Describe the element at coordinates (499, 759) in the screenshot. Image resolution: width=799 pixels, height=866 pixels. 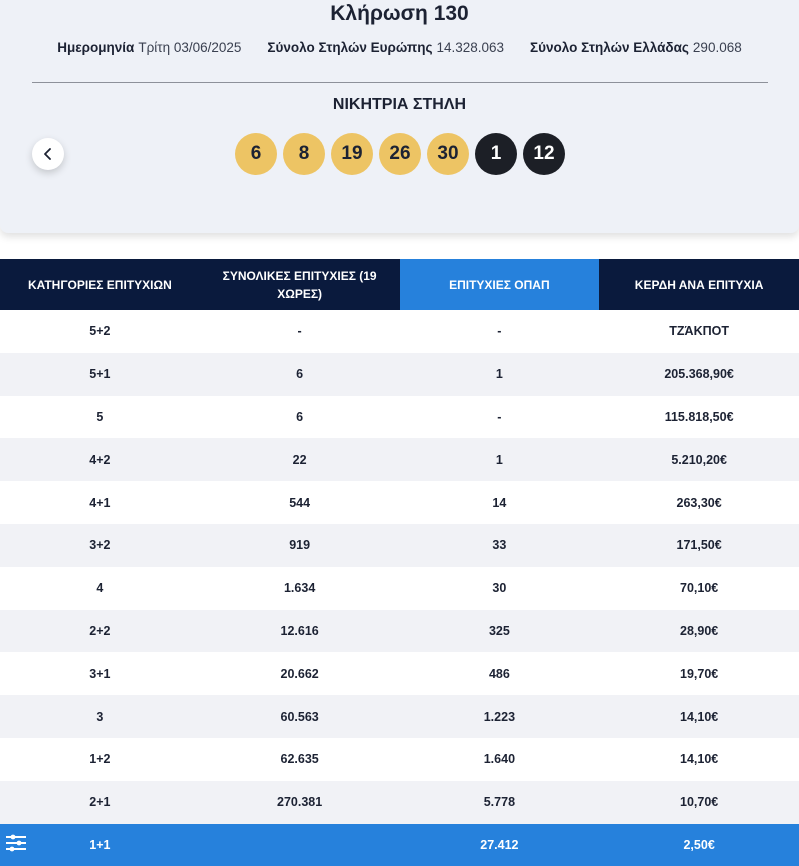
I see `cell-opap-winners: 1.640` at that location.